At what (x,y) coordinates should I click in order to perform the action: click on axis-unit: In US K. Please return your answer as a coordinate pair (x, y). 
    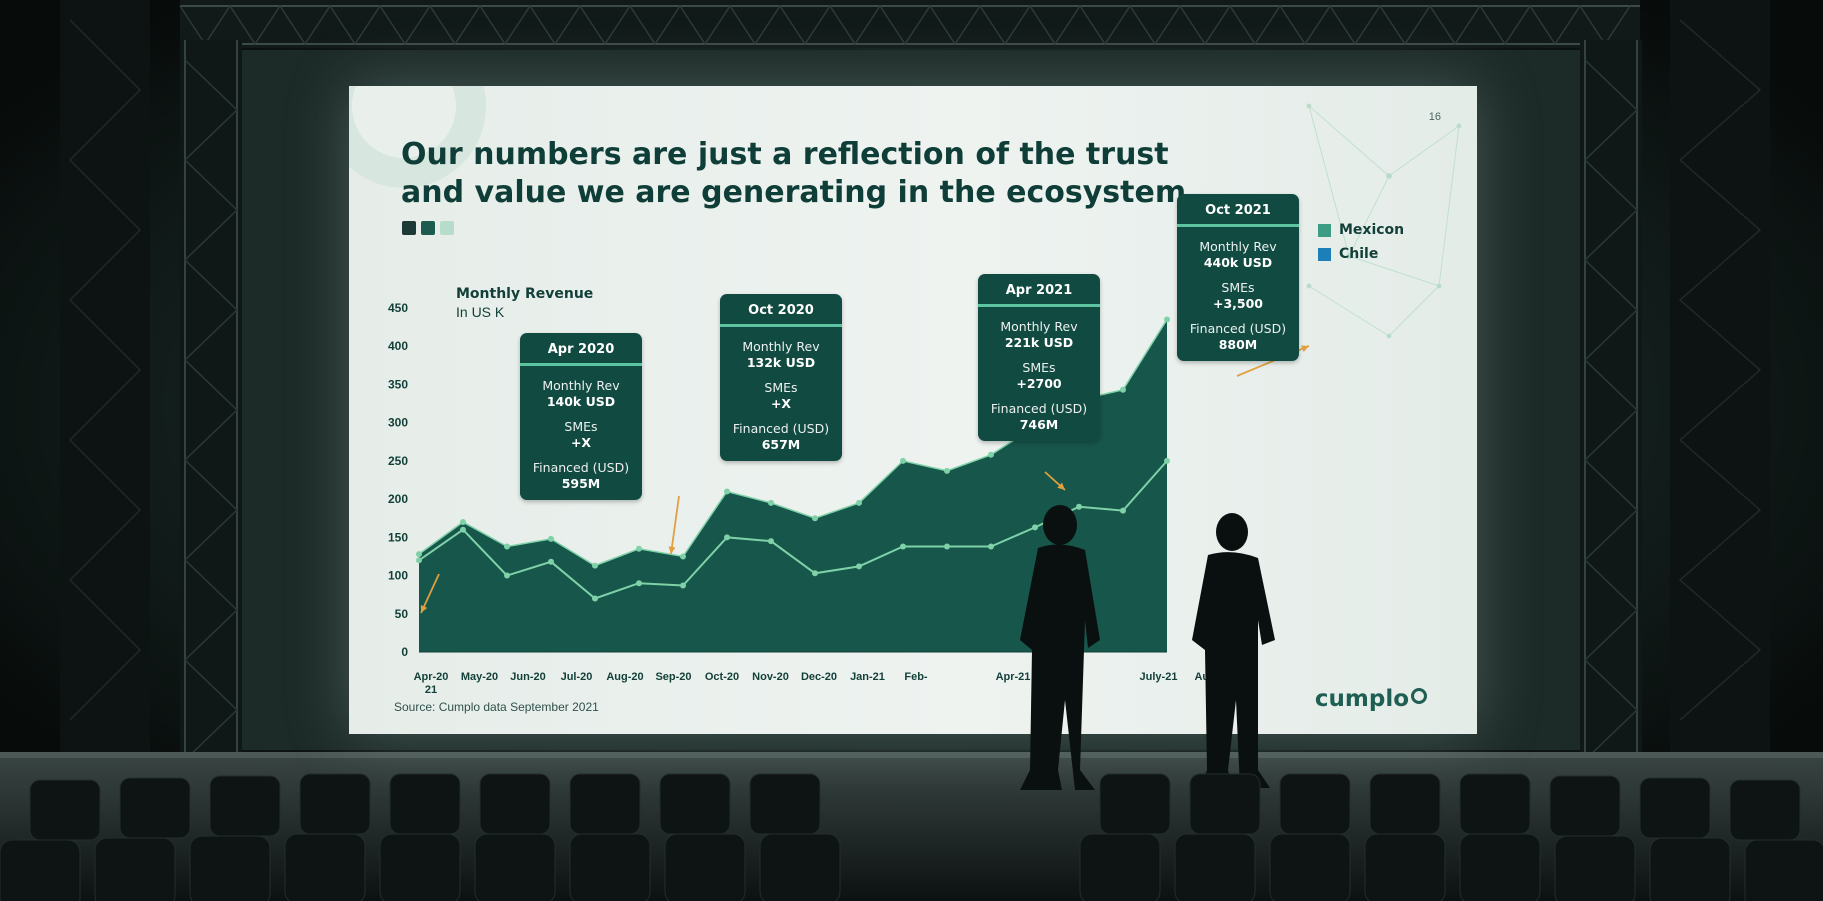
    Looking at the image, I should click on (480, 312).